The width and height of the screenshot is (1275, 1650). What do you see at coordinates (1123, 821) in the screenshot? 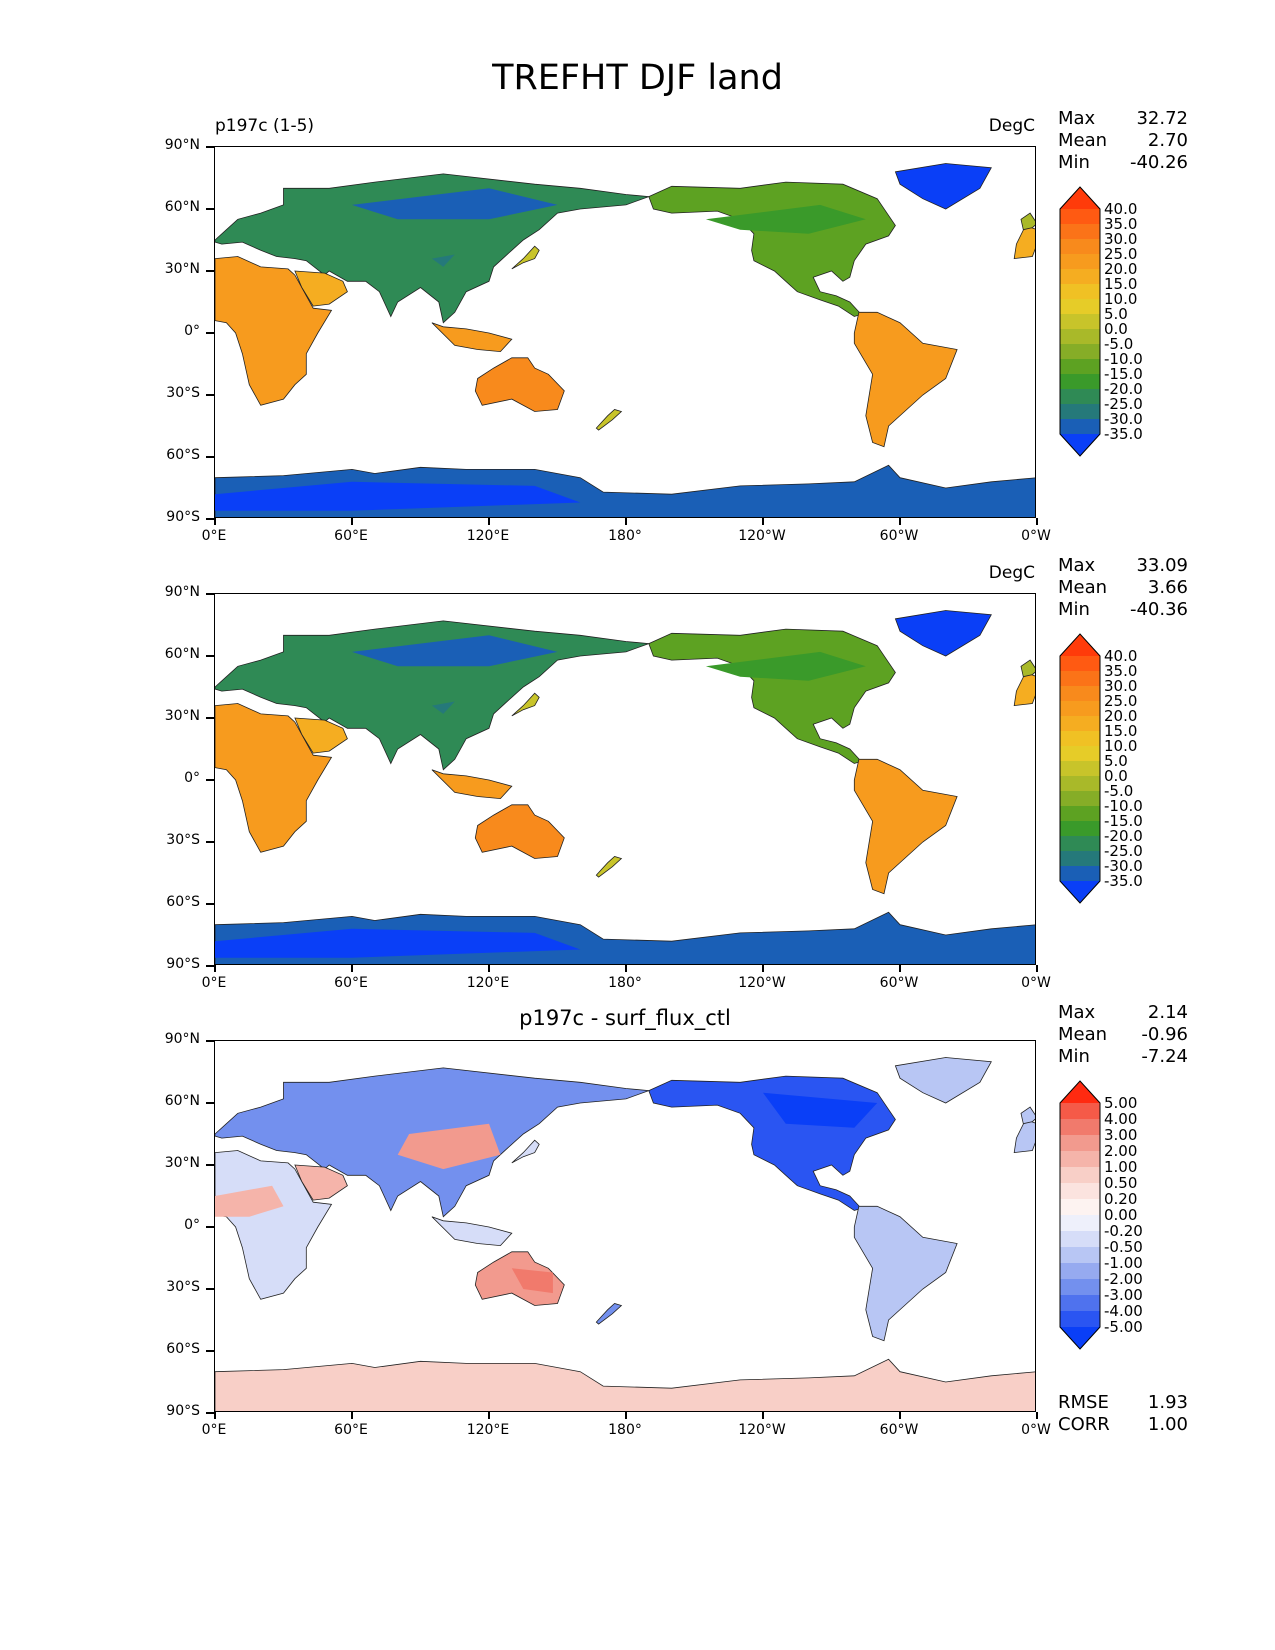
I see `colorbar-label: -15.0` at bounding box center [1123, 821].